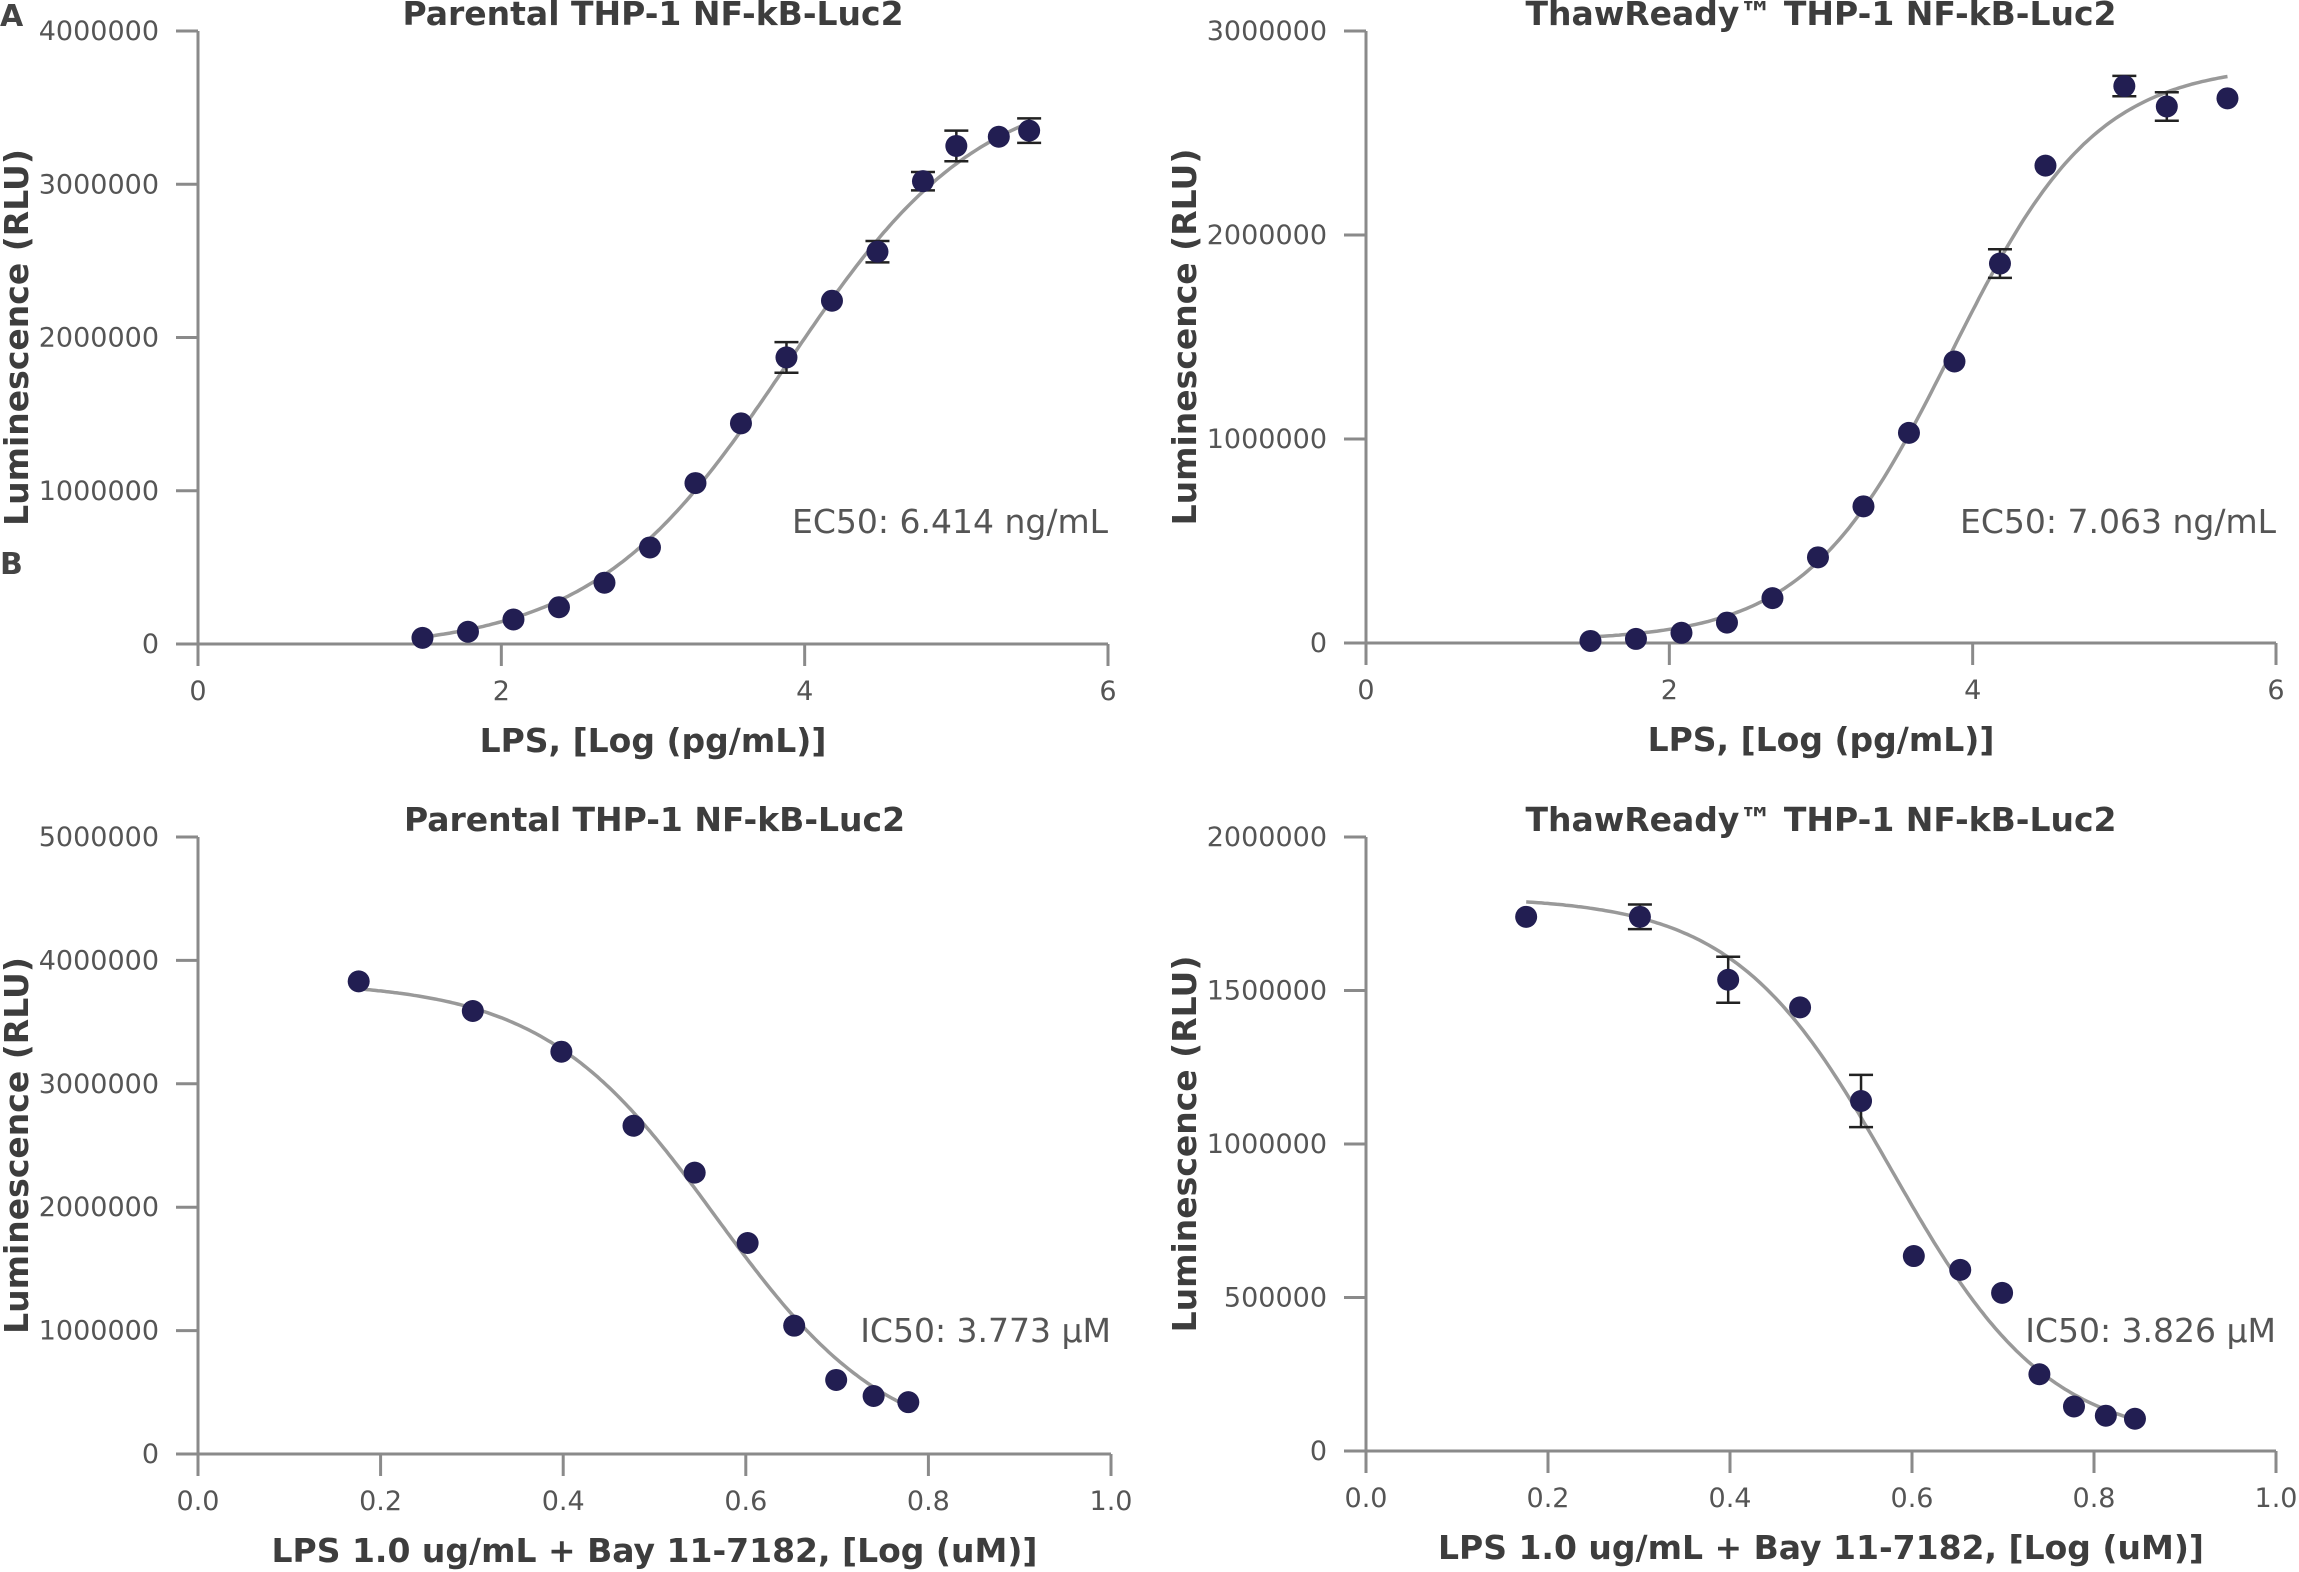  Describe the element at coordinates (1267, 991) in the screenshot. I see `y-tick-label: 1500000` at that location.